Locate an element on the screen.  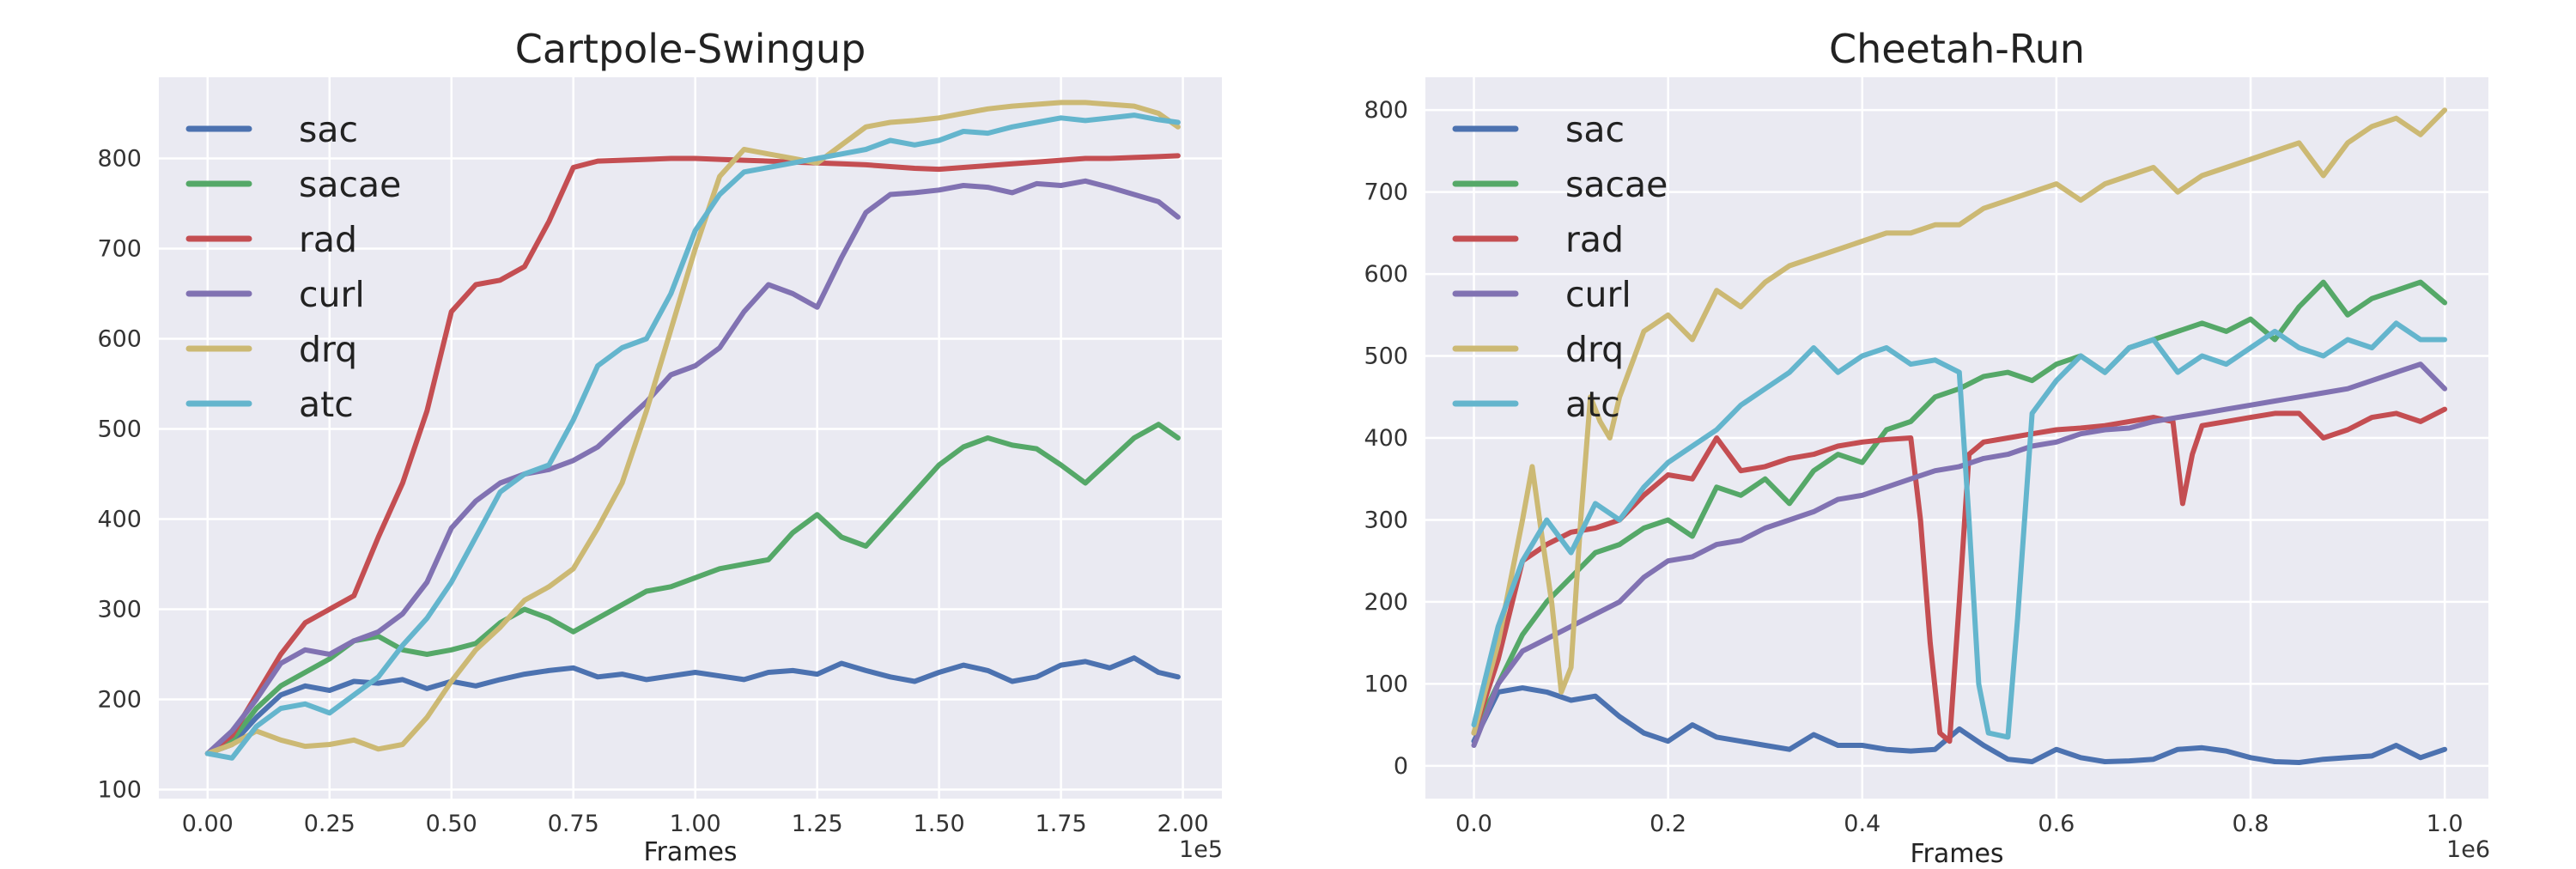
x-tick-label: 0.2 is located at coordinates (1667, 824).